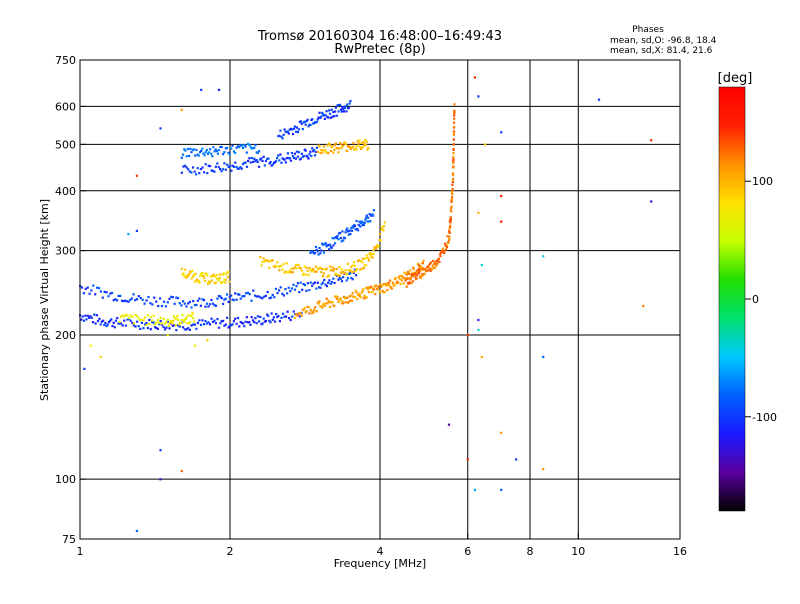  What do you see at coordinates (578, 551) in the screenshot?
I see `x-tick-label: 10` at bounding box center [578, 551].